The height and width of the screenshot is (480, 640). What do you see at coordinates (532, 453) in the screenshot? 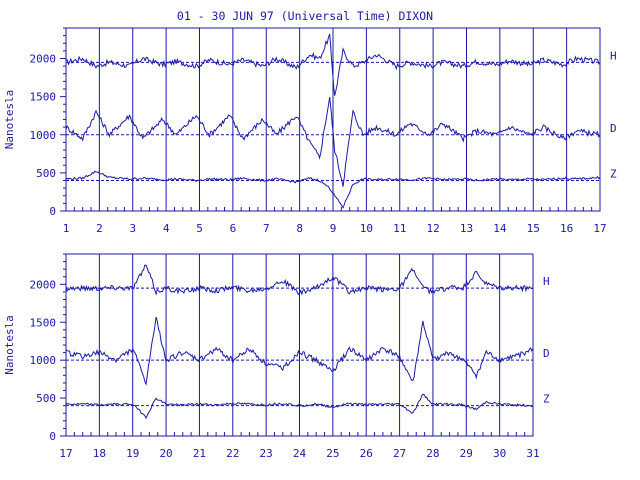
I see `x-tick-label: 31` at bounding box center [532, 453].